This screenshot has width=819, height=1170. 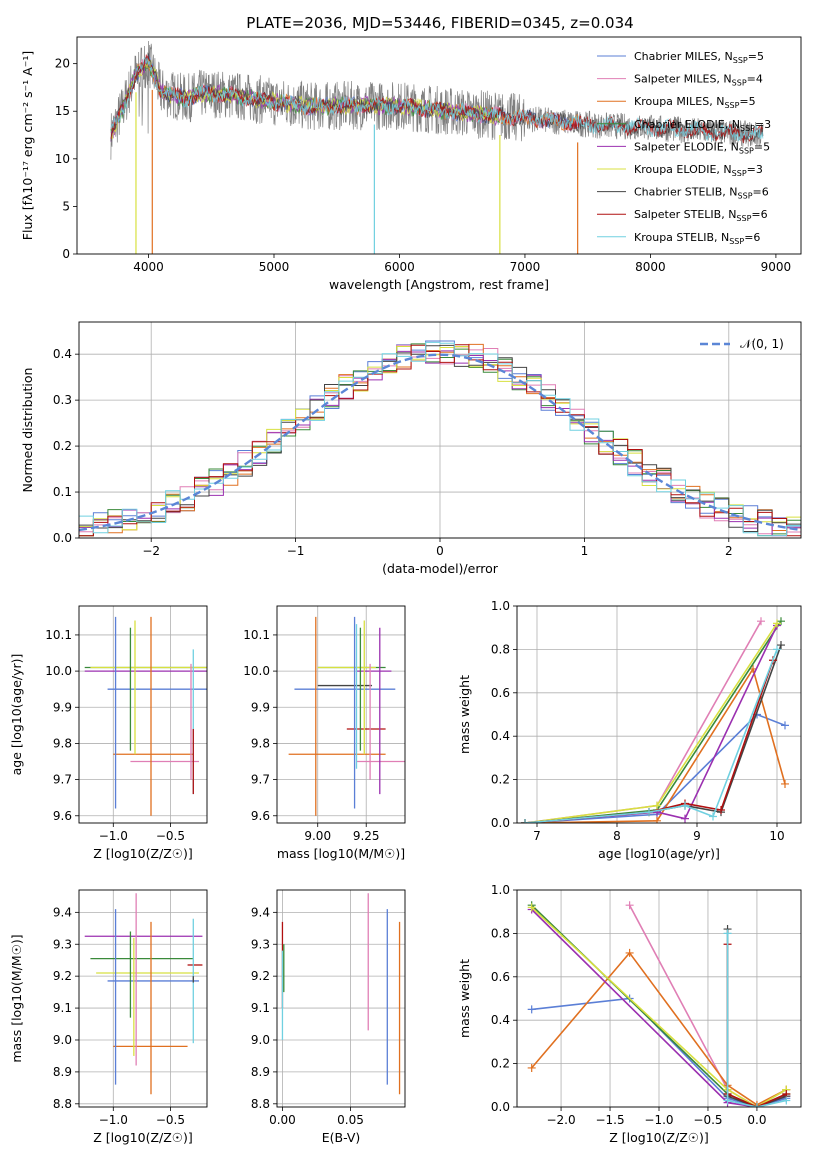 What do you see at coordinates (609, 1120) in the screenshot?
I see `x-tick-label: −1.5` at bounding box center [609, 1120].